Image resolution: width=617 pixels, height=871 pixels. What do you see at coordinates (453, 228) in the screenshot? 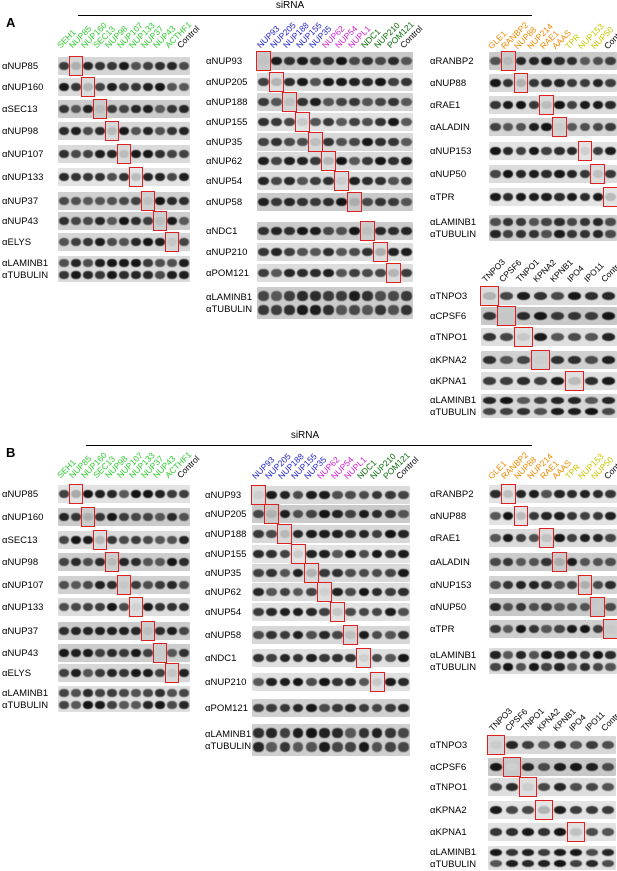
I see `antibody-label: αLAMINB1 αTUBULIN` at bounding box center [453, 228].